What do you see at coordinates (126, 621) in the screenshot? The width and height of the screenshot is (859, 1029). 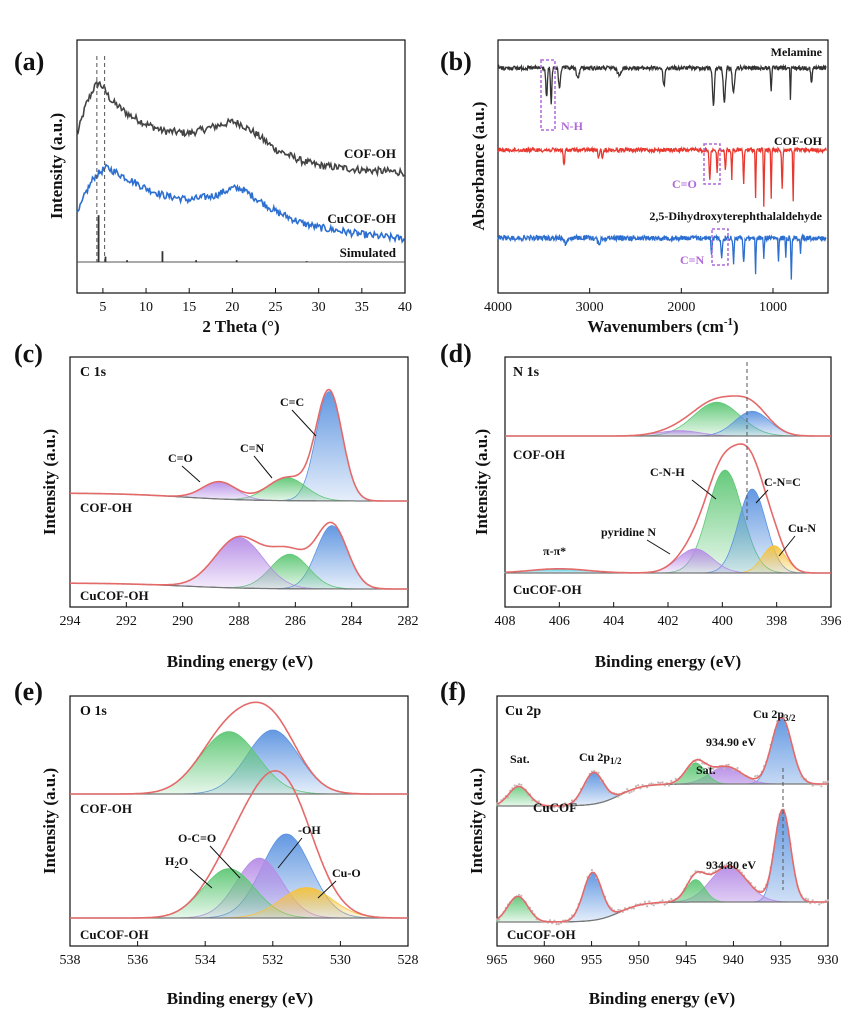 I see `c-tick-label-292: 292` at bounding box center [126, 621].